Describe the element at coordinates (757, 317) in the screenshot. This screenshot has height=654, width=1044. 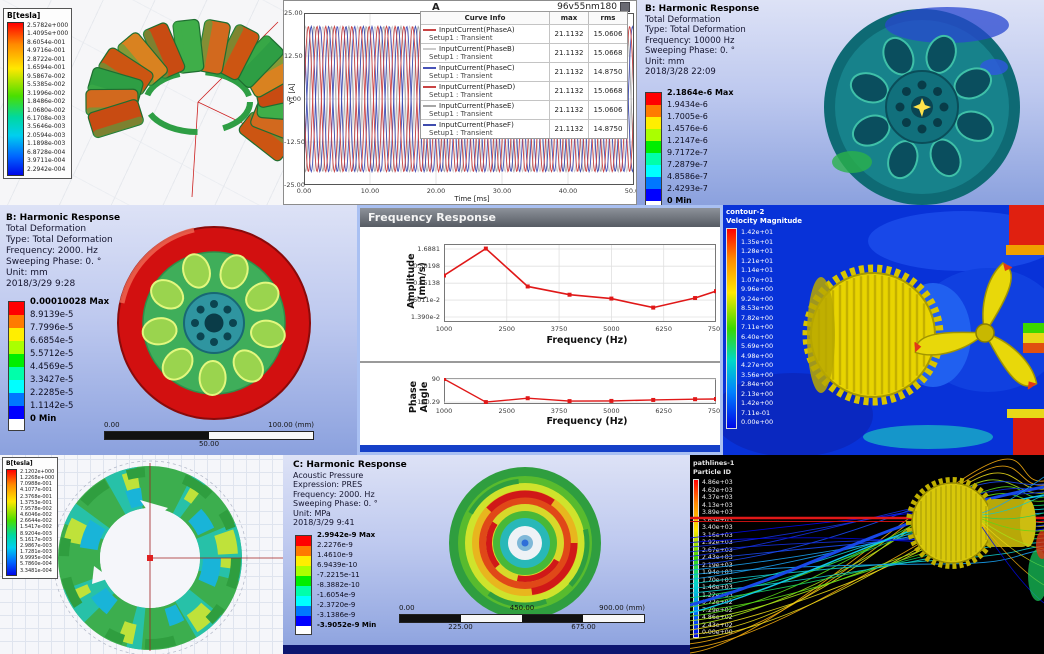
I see `legend-value: 7.82e+00` at that location.